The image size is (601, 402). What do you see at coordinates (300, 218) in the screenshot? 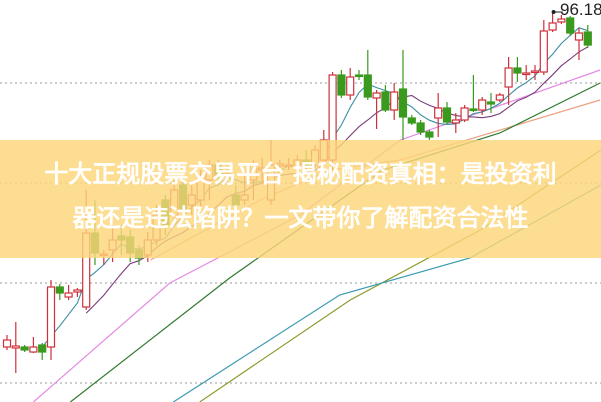
I see `title-line-2: 器还是违法陷阱？一文带你了解配资合法性` at bounding box center [300, 218].